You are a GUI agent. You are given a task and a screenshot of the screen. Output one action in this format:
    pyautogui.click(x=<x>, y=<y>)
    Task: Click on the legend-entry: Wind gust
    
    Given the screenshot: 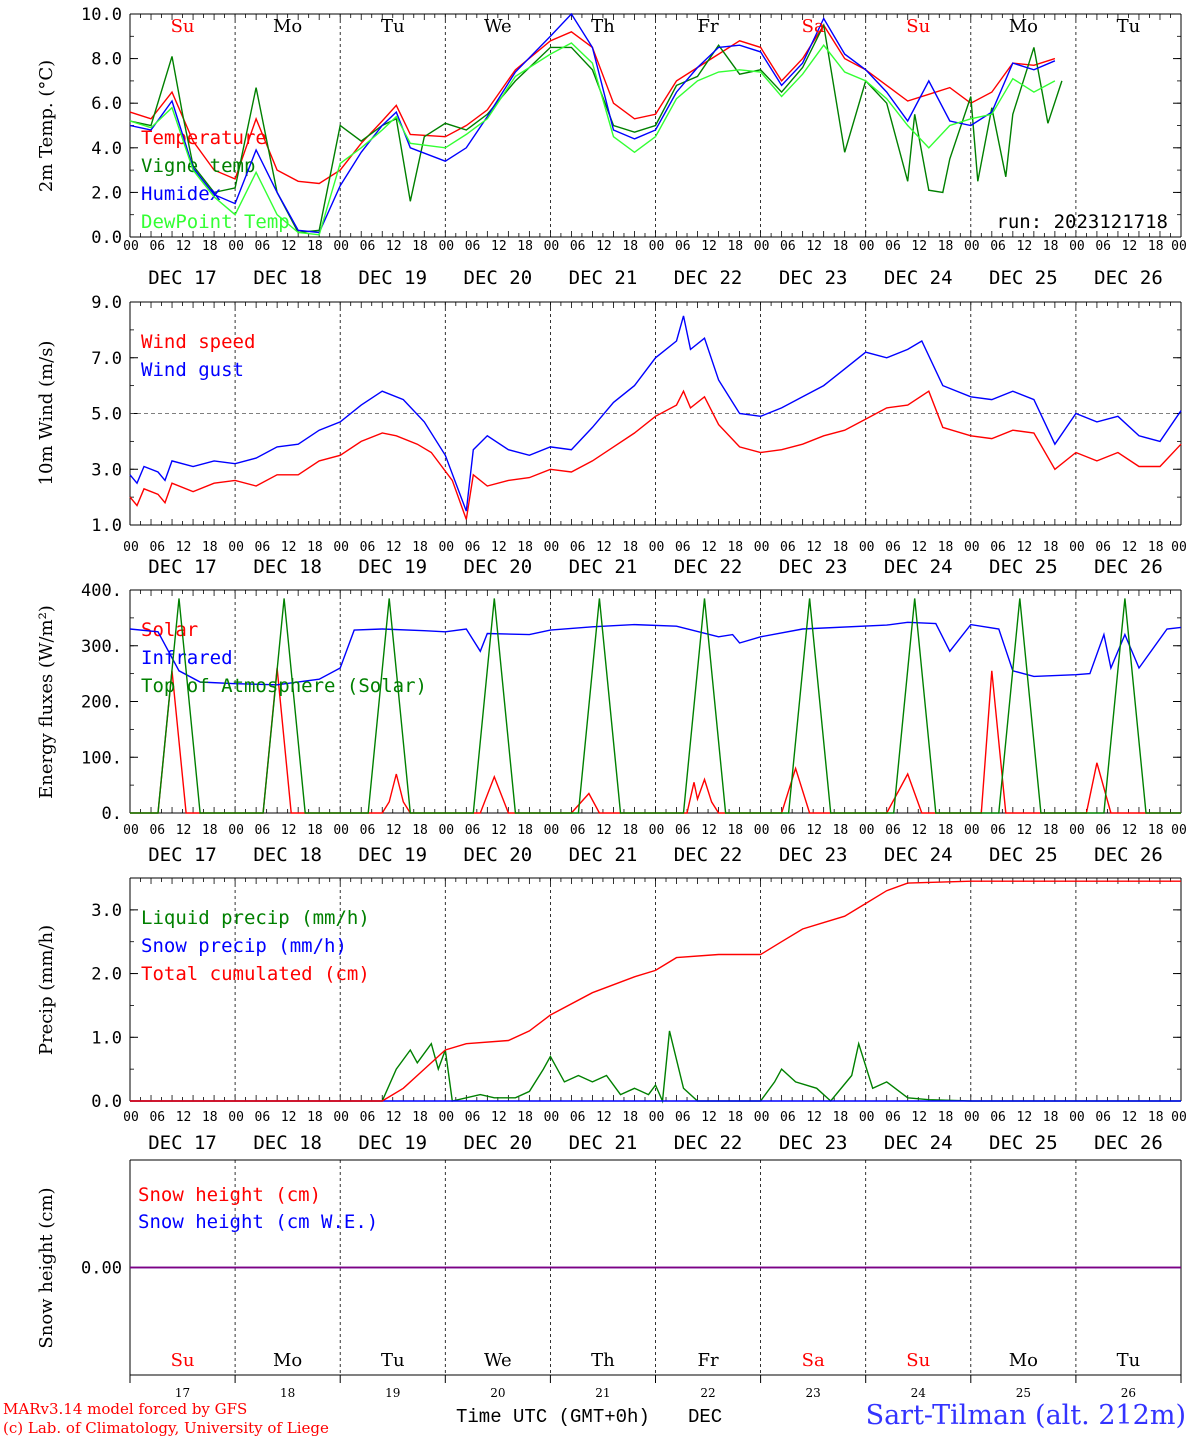 What is the action you would take?
    pyautogui.click(x=192, y=370)
    